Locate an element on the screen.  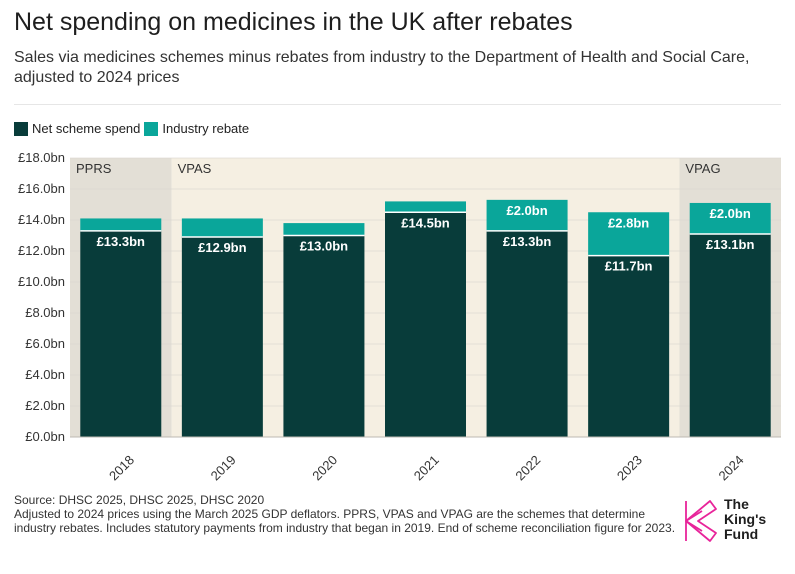
bar-rebate-2024 is located at coordinates (730, 218).